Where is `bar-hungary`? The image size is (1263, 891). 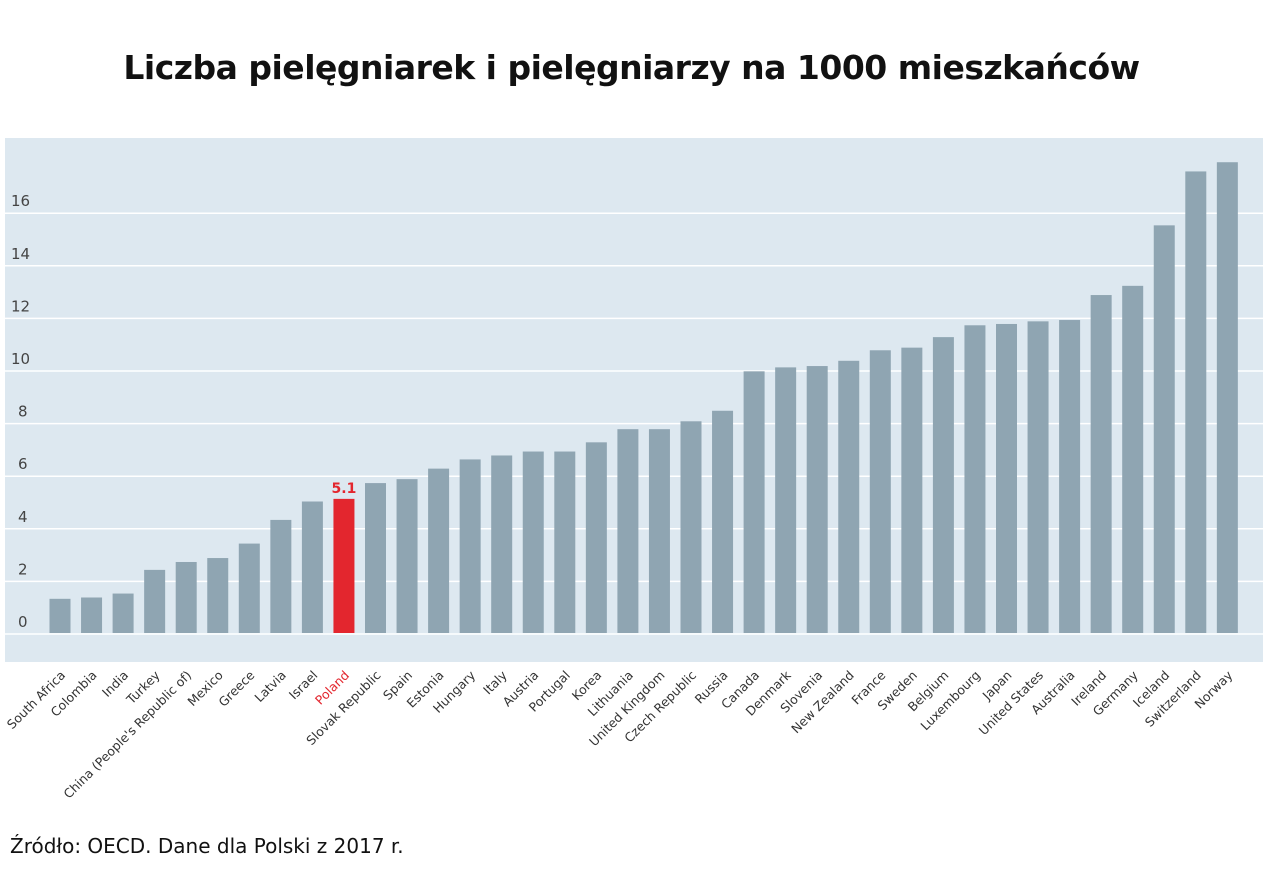 bar-hungary is located at coordinates (470, 546).